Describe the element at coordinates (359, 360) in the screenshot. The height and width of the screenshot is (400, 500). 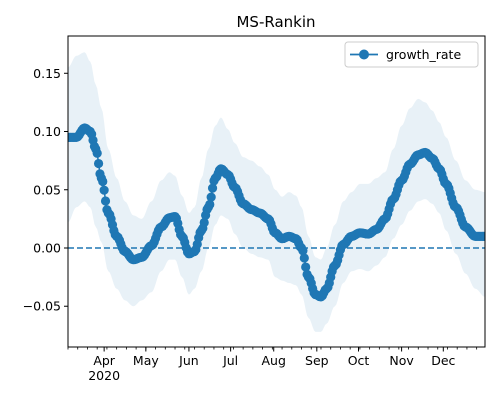
I see `x-tick-label: Oct` at that location.